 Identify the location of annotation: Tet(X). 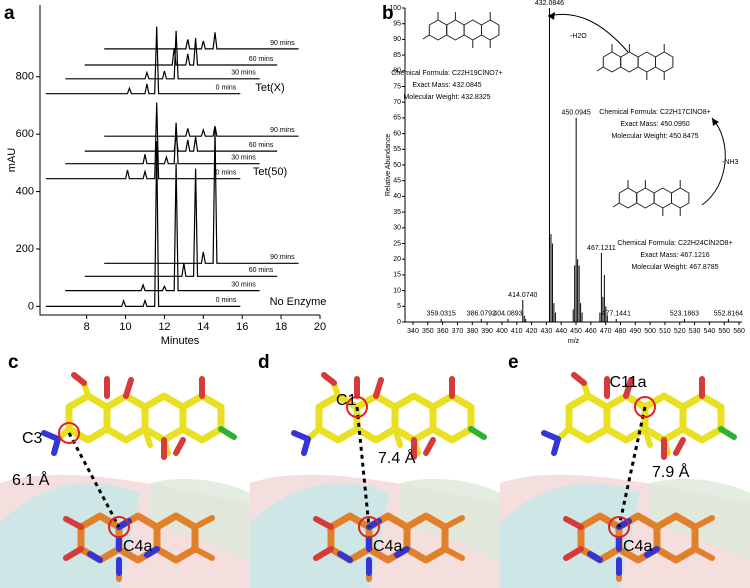
(269, 88).